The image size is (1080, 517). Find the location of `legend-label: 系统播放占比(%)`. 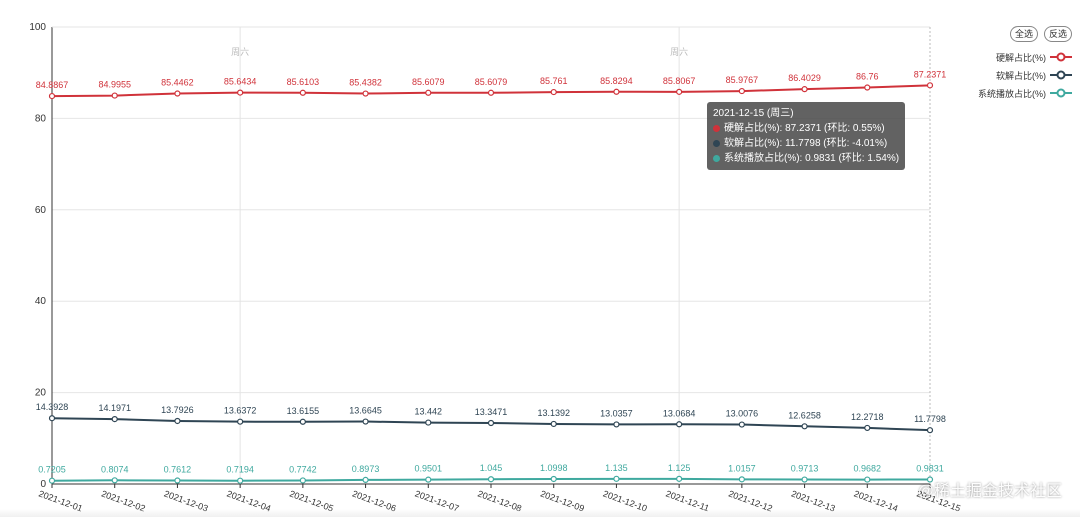

legend-label: 系统播放占比(%) is located at coordinates (1012, 93).